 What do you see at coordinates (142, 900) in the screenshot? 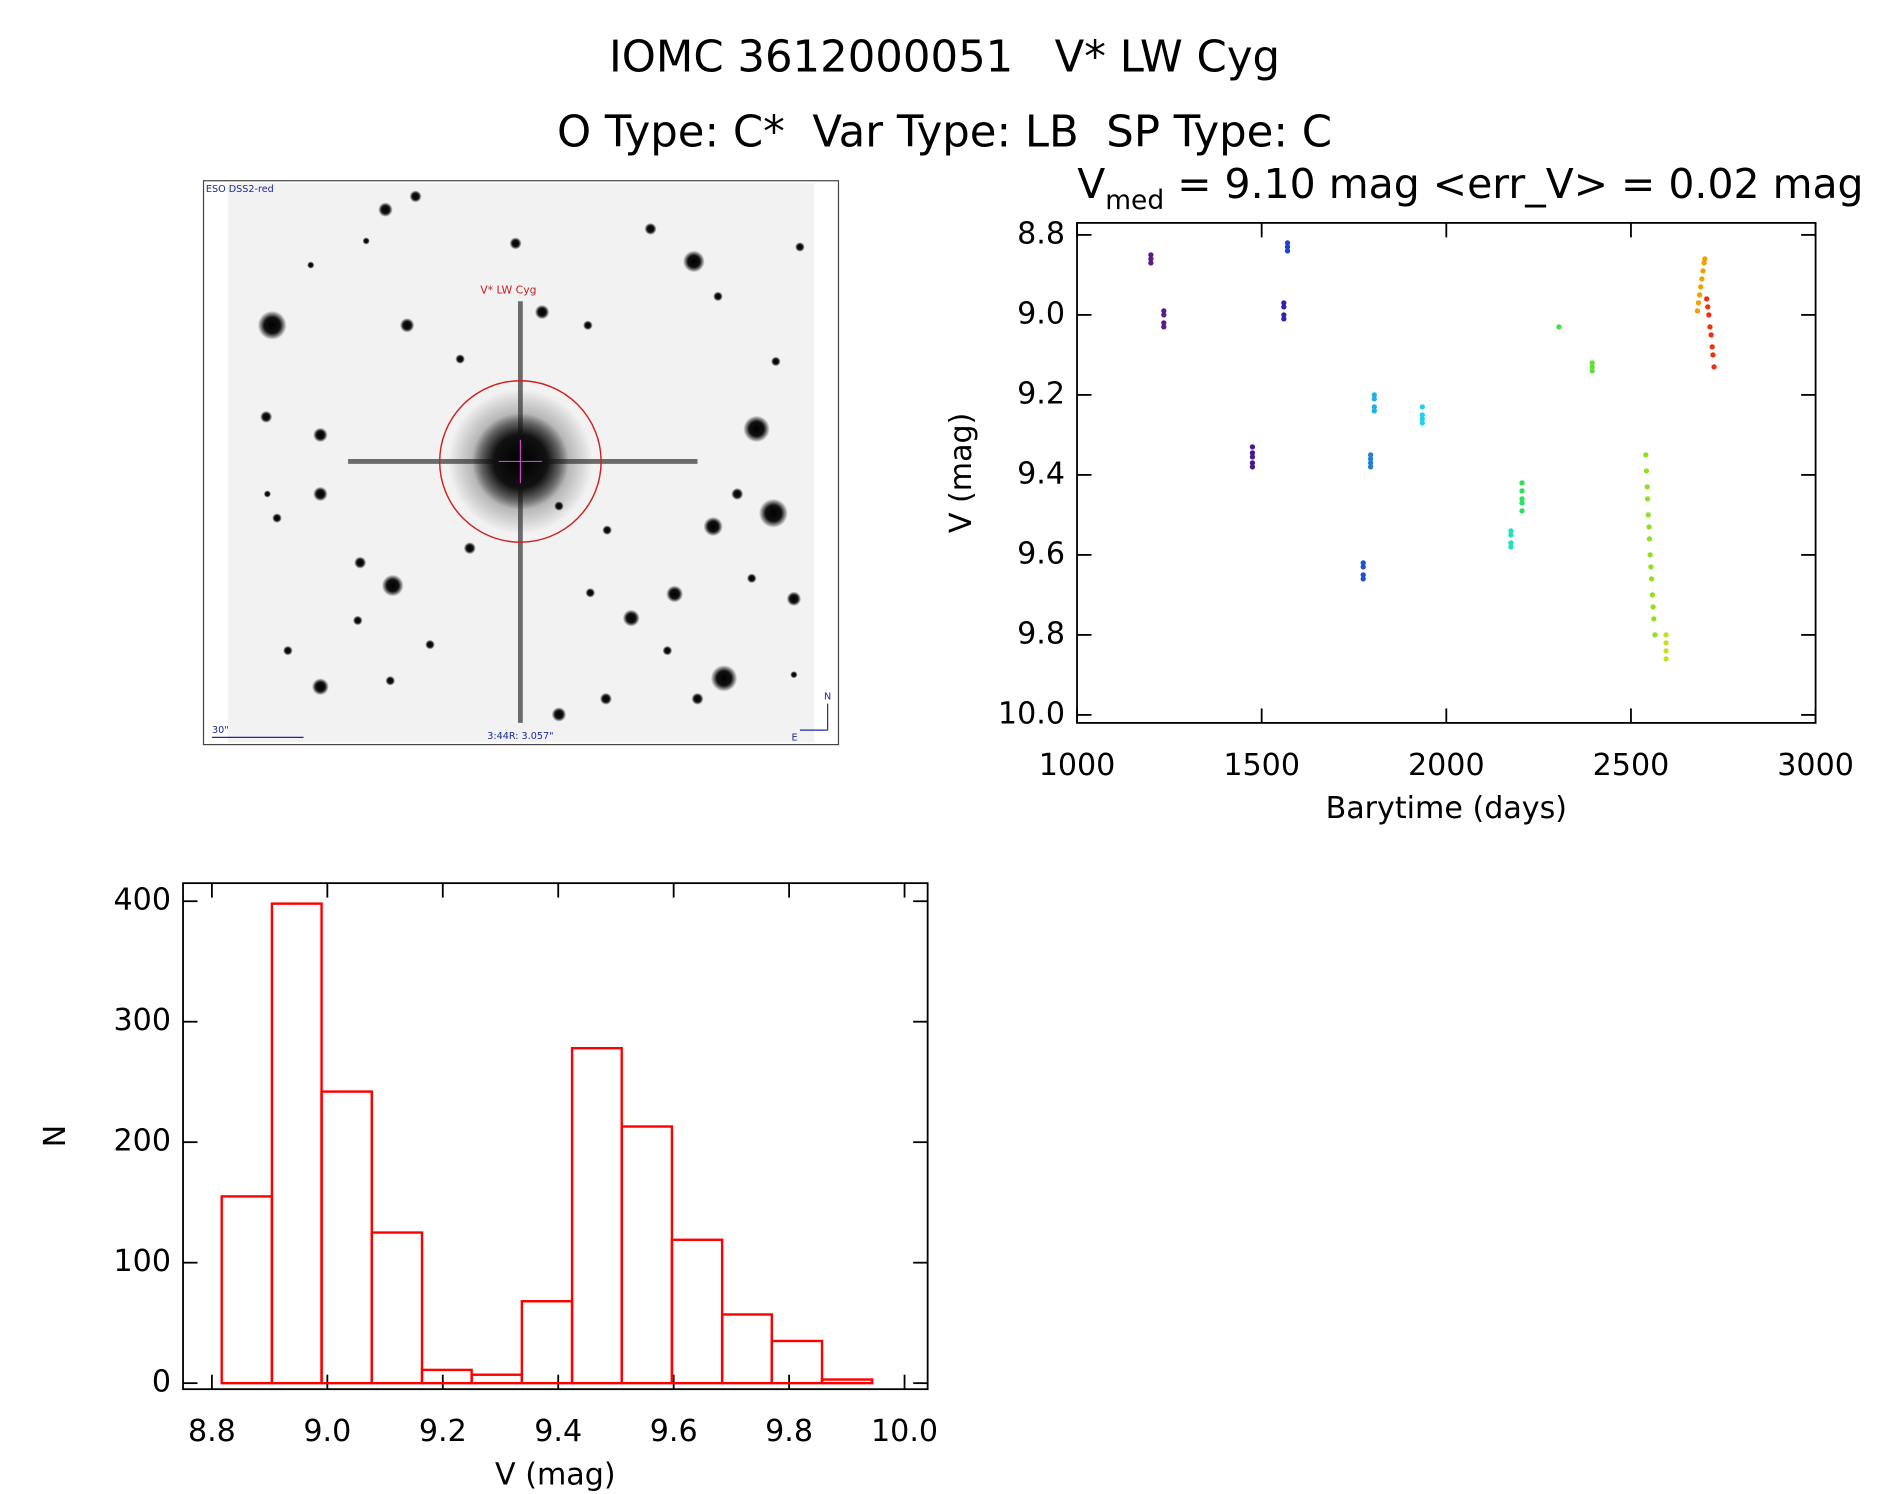
I see `y-tick-label: 400` at bounding box center [142, 900].